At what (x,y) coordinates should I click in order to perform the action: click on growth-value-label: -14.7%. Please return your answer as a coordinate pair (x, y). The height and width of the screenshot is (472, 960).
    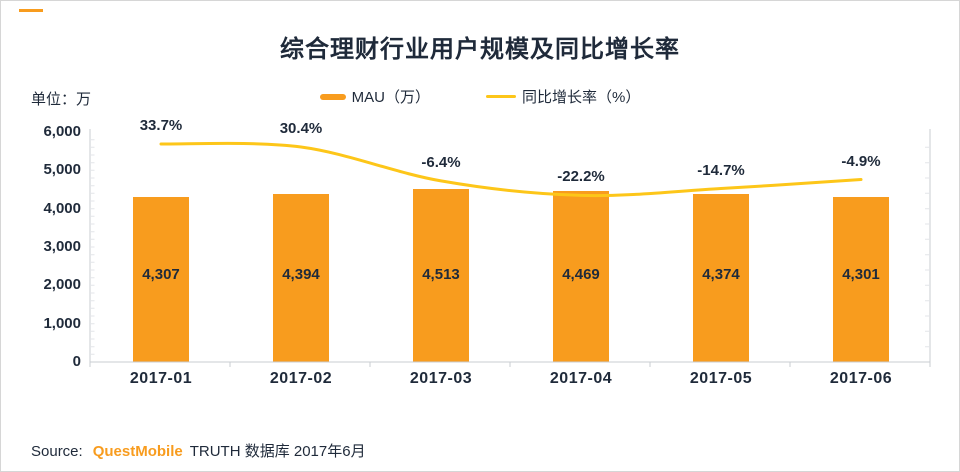
    Looking at the image, I should click on (721, 170).